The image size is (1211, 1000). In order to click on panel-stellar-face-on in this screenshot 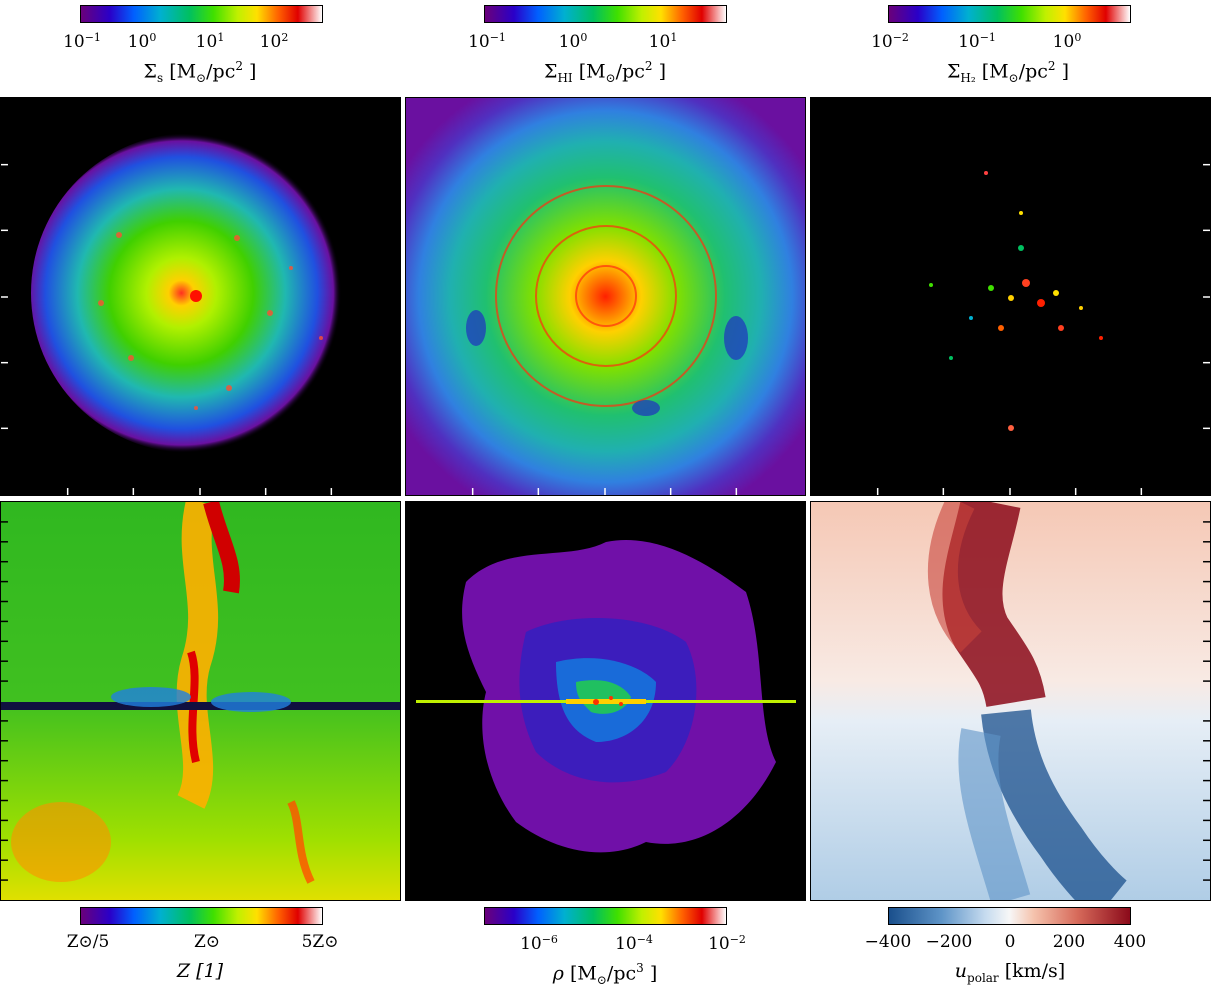, I will do `click(200, 296)`.